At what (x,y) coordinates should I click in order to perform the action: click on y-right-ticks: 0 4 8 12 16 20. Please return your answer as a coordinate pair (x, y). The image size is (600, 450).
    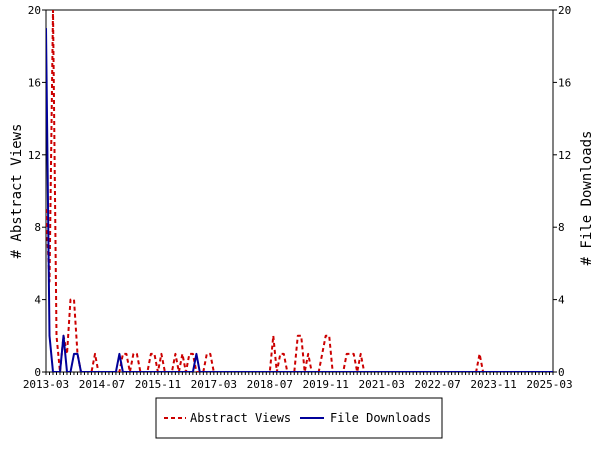
    Looking at the image, I should click on (562, 191).